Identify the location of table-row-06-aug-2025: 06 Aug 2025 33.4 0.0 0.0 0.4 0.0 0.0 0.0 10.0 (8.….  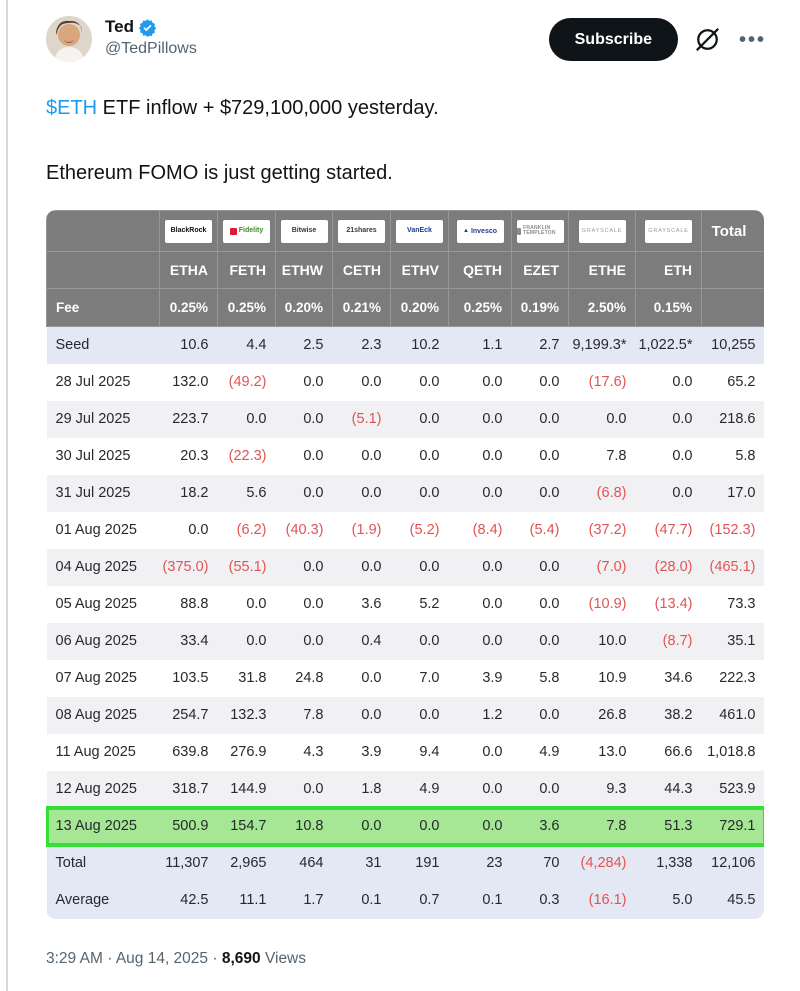
(405, 641).